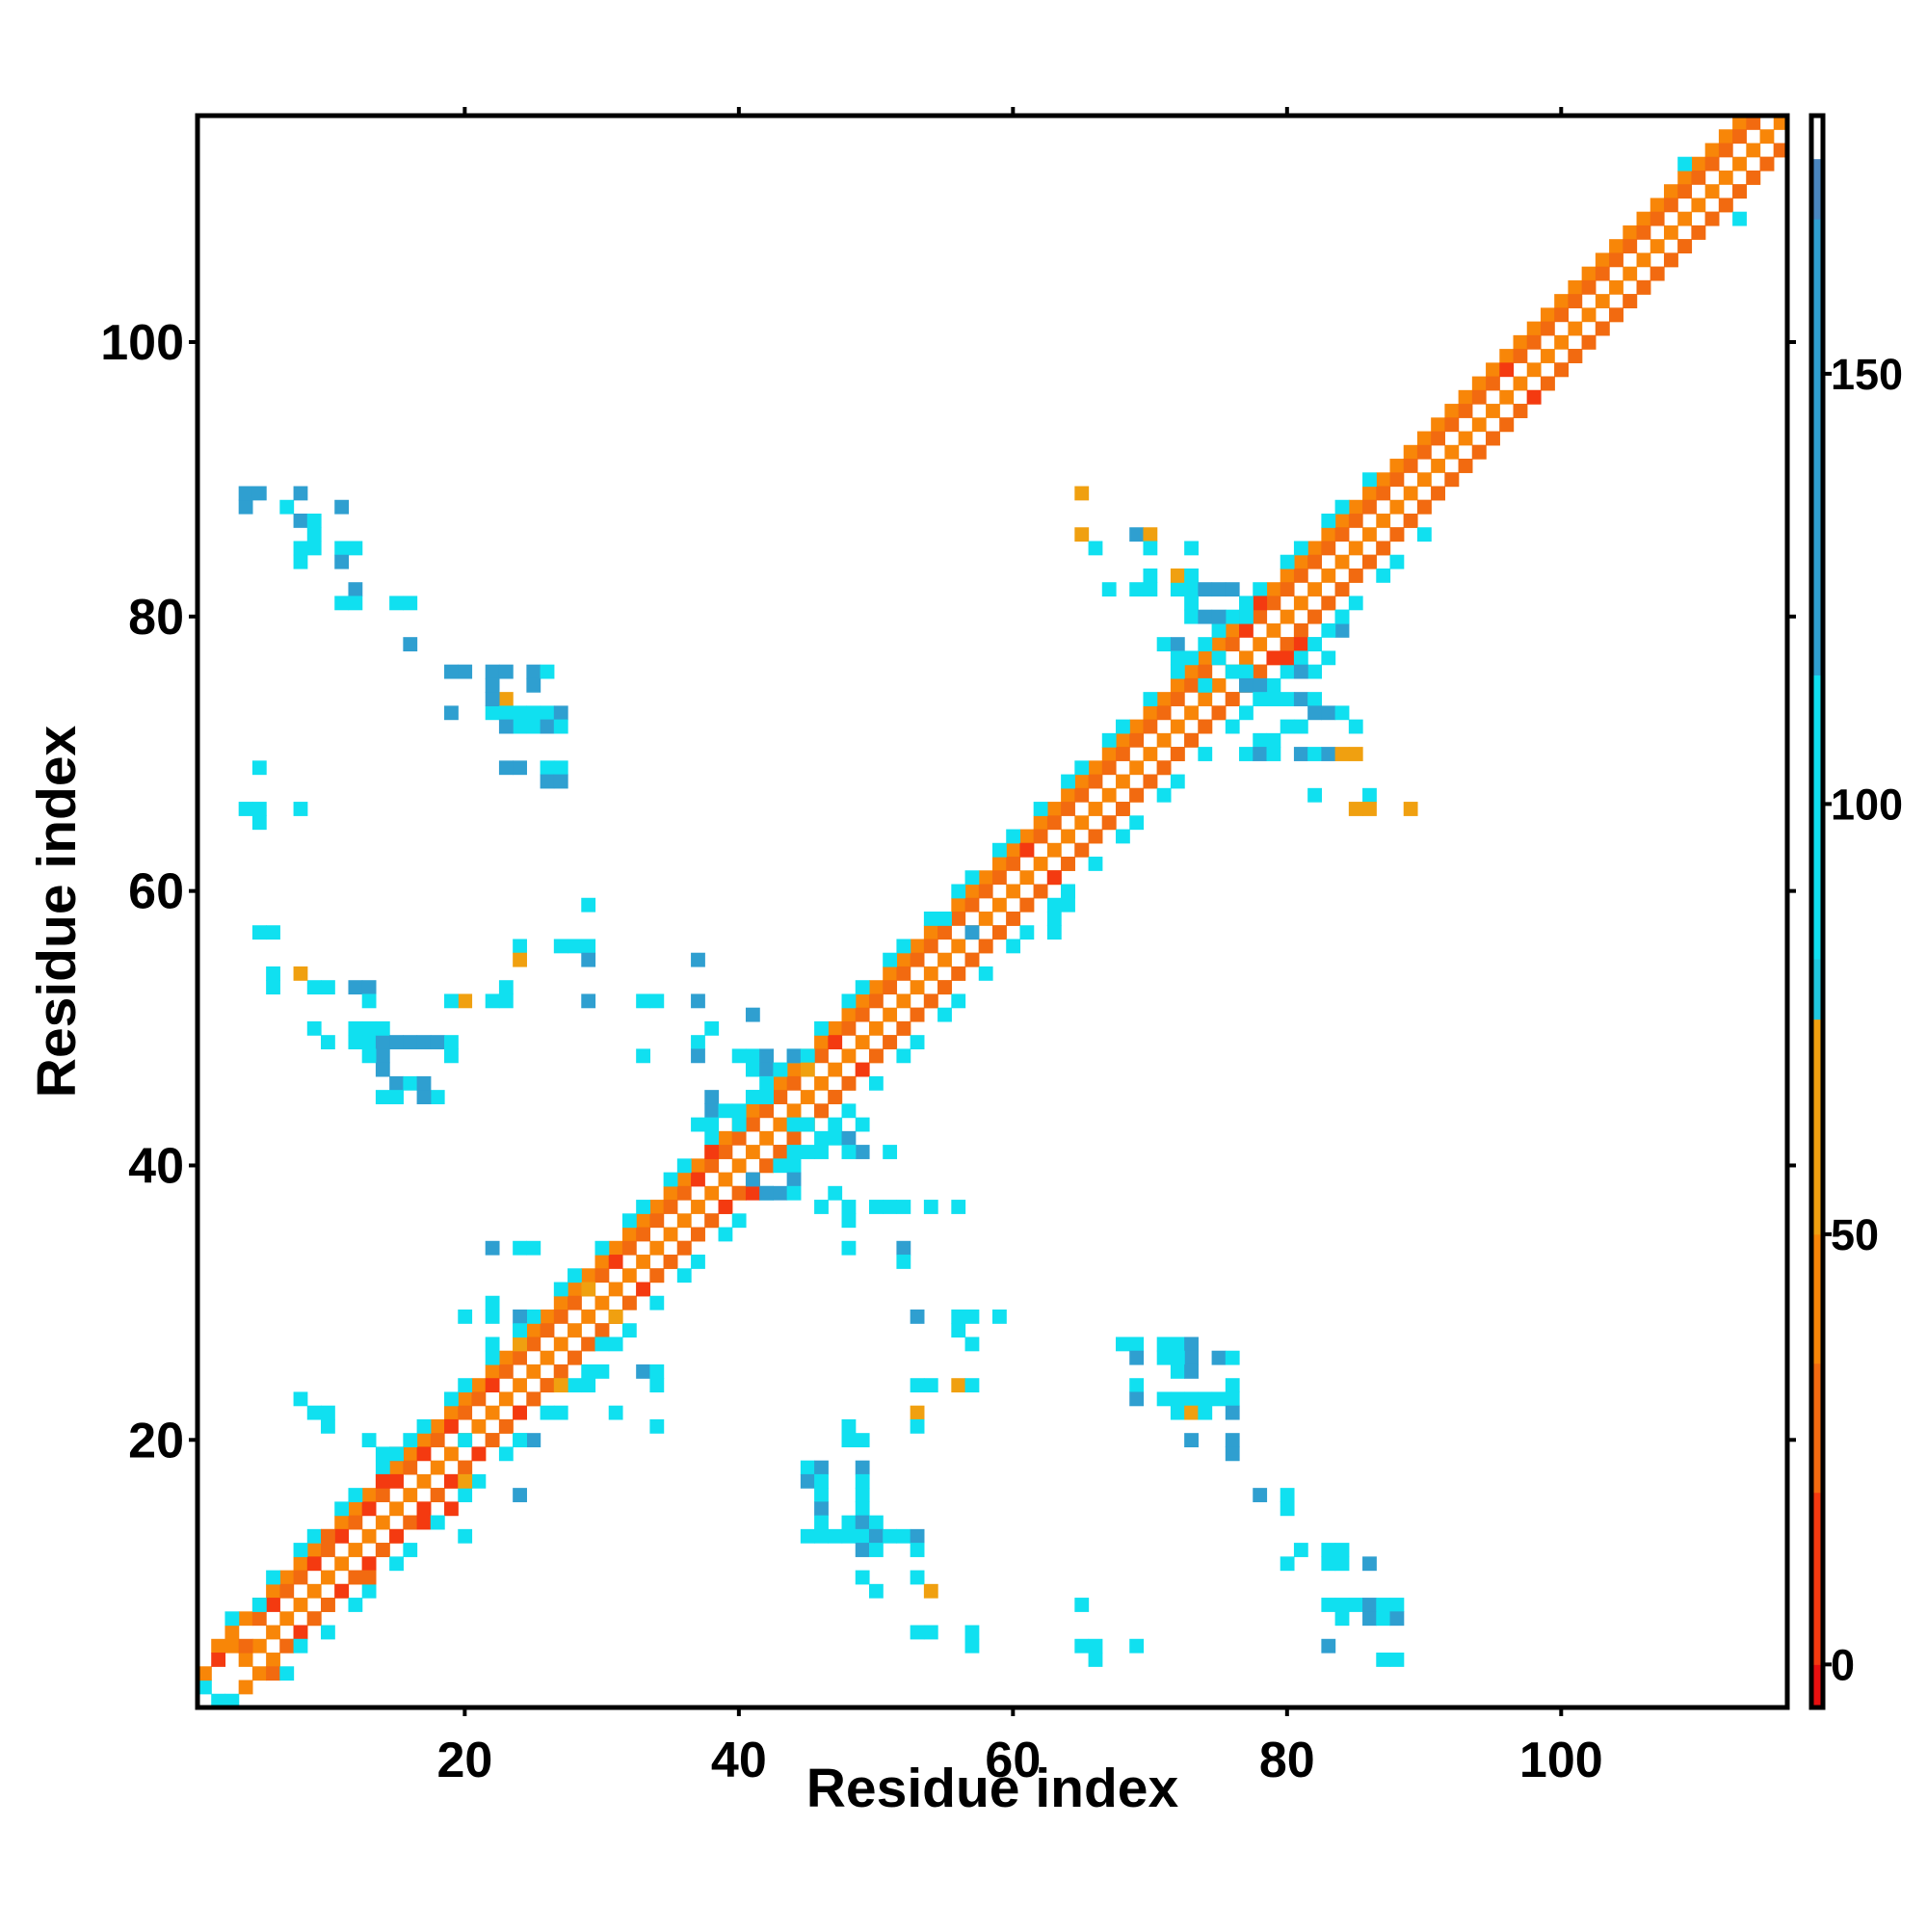 The height and width of the screenshot is (1932, 1927). Describe the element at coordinates (1817, 447) in the screenshot. I see `colorbar-band` at that location.